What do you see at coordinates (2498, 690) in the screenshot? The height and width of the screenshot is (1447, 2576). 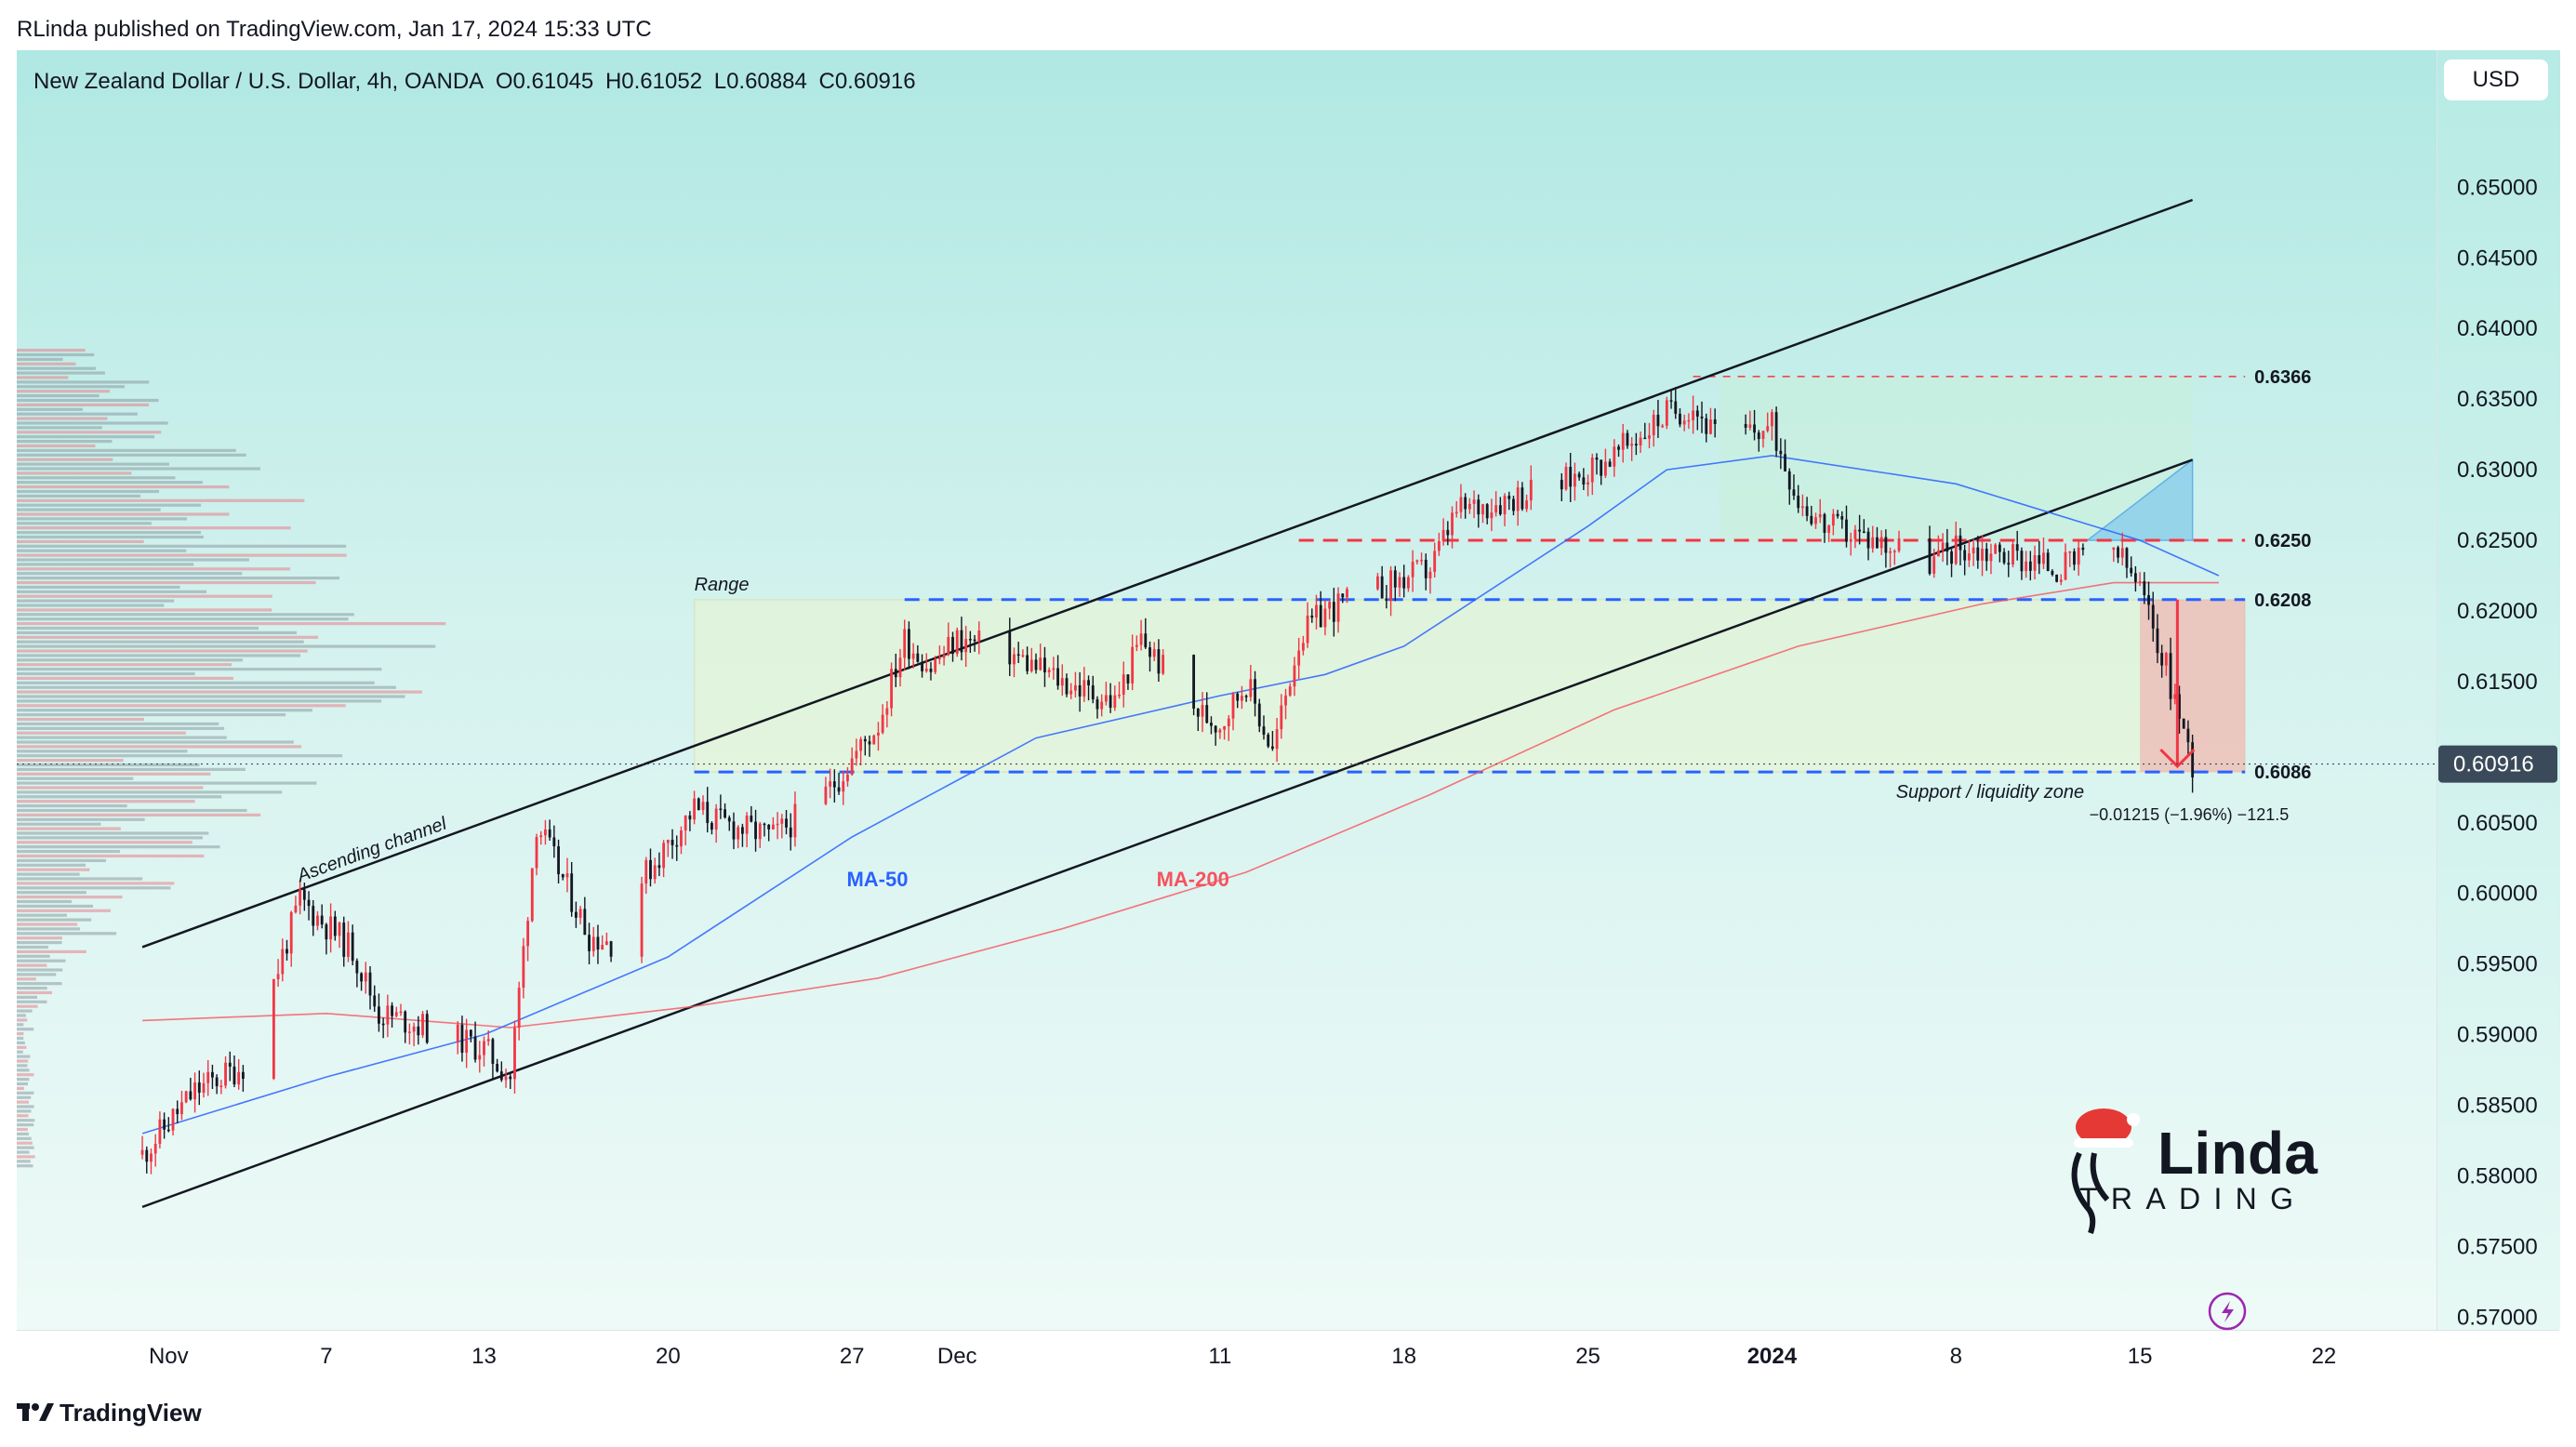 I see `price-axis` at bounding box center [2498, 690].